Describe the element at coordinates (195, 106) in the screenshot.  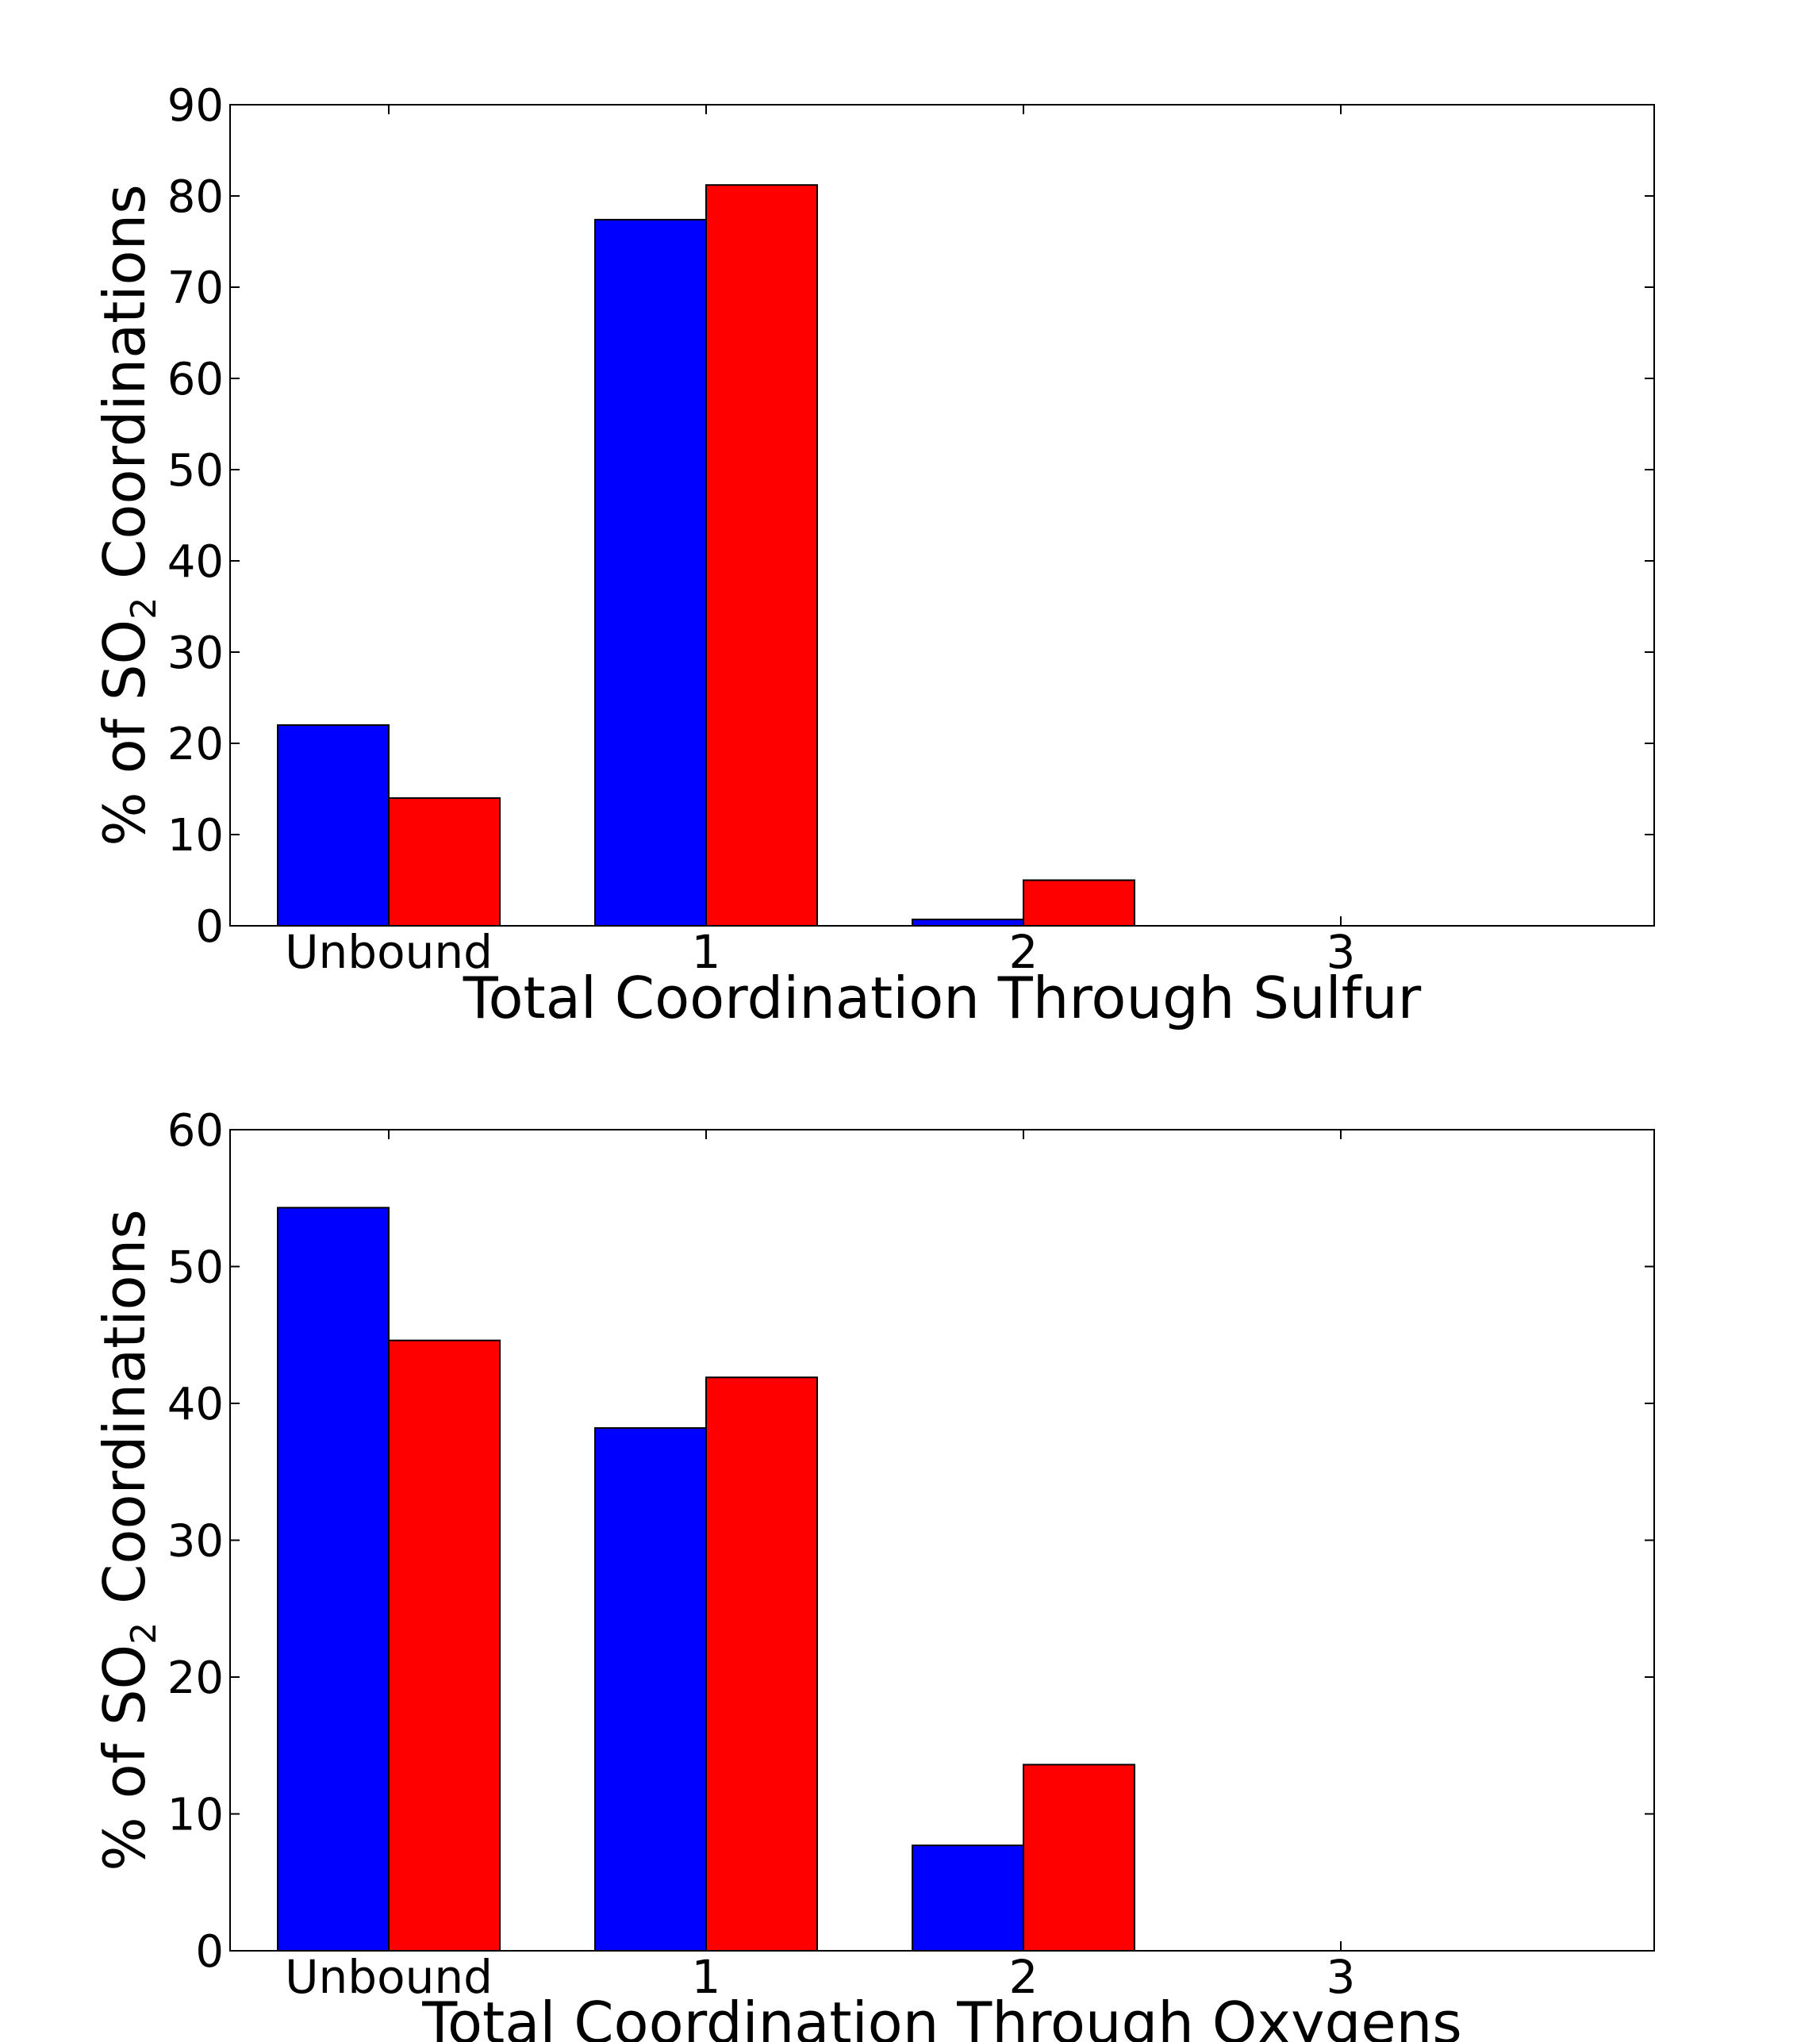
I see `y-tick-label: 90` at that location.